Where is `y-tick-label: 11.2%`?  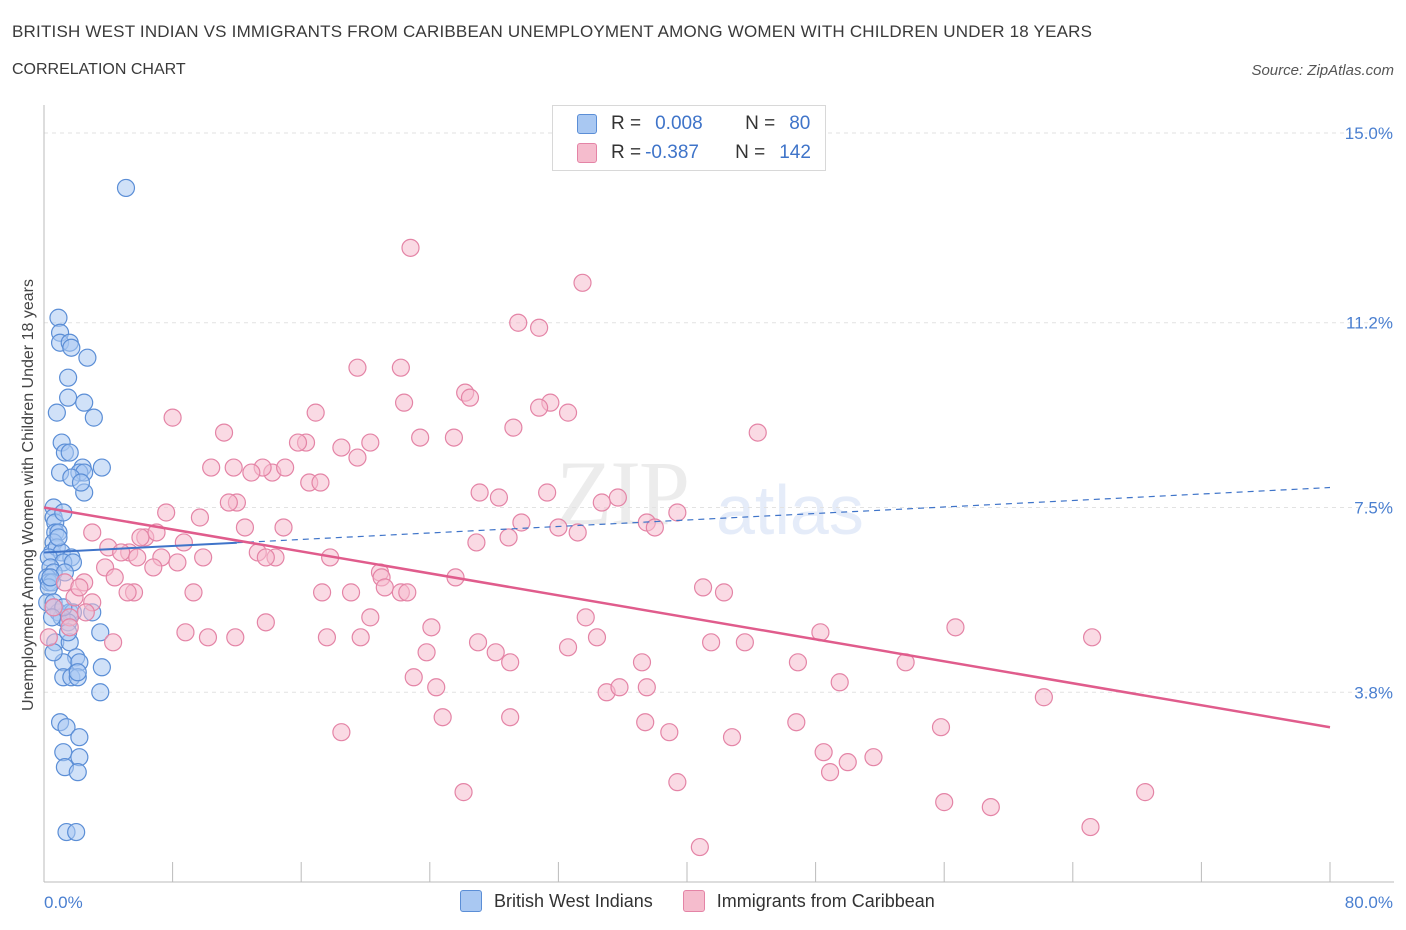 y-tick-label: 11.2% is located at coordinates (1369, 323).